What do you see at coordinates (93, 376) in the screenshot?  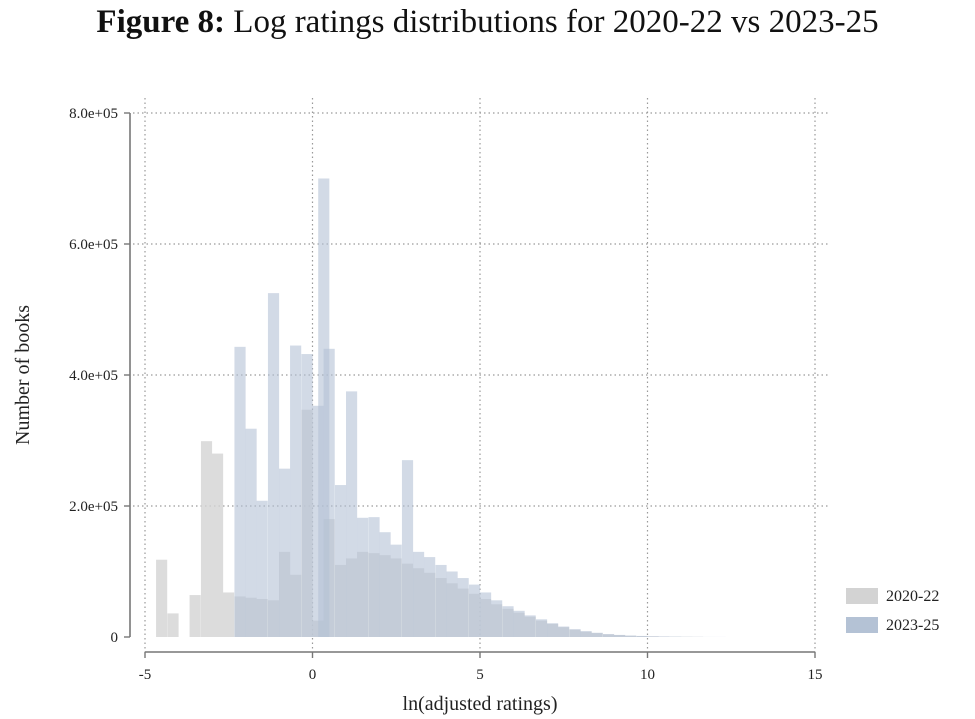 I see `y-tick-label-2: 4.0e+05` at bounding box center [93, 376].